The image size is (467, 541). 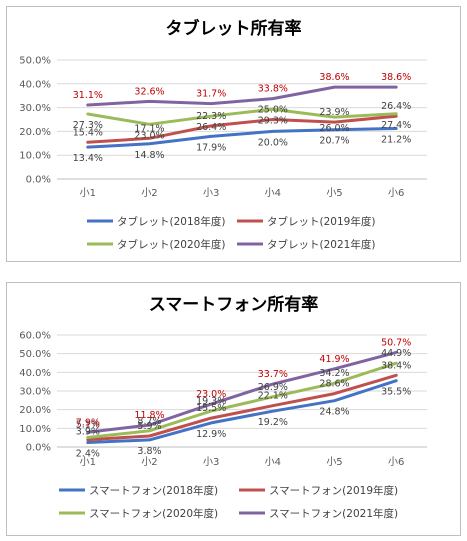 I want to click on chart-1-y-tick-label: 0.0%, so click(x=38, y=448).